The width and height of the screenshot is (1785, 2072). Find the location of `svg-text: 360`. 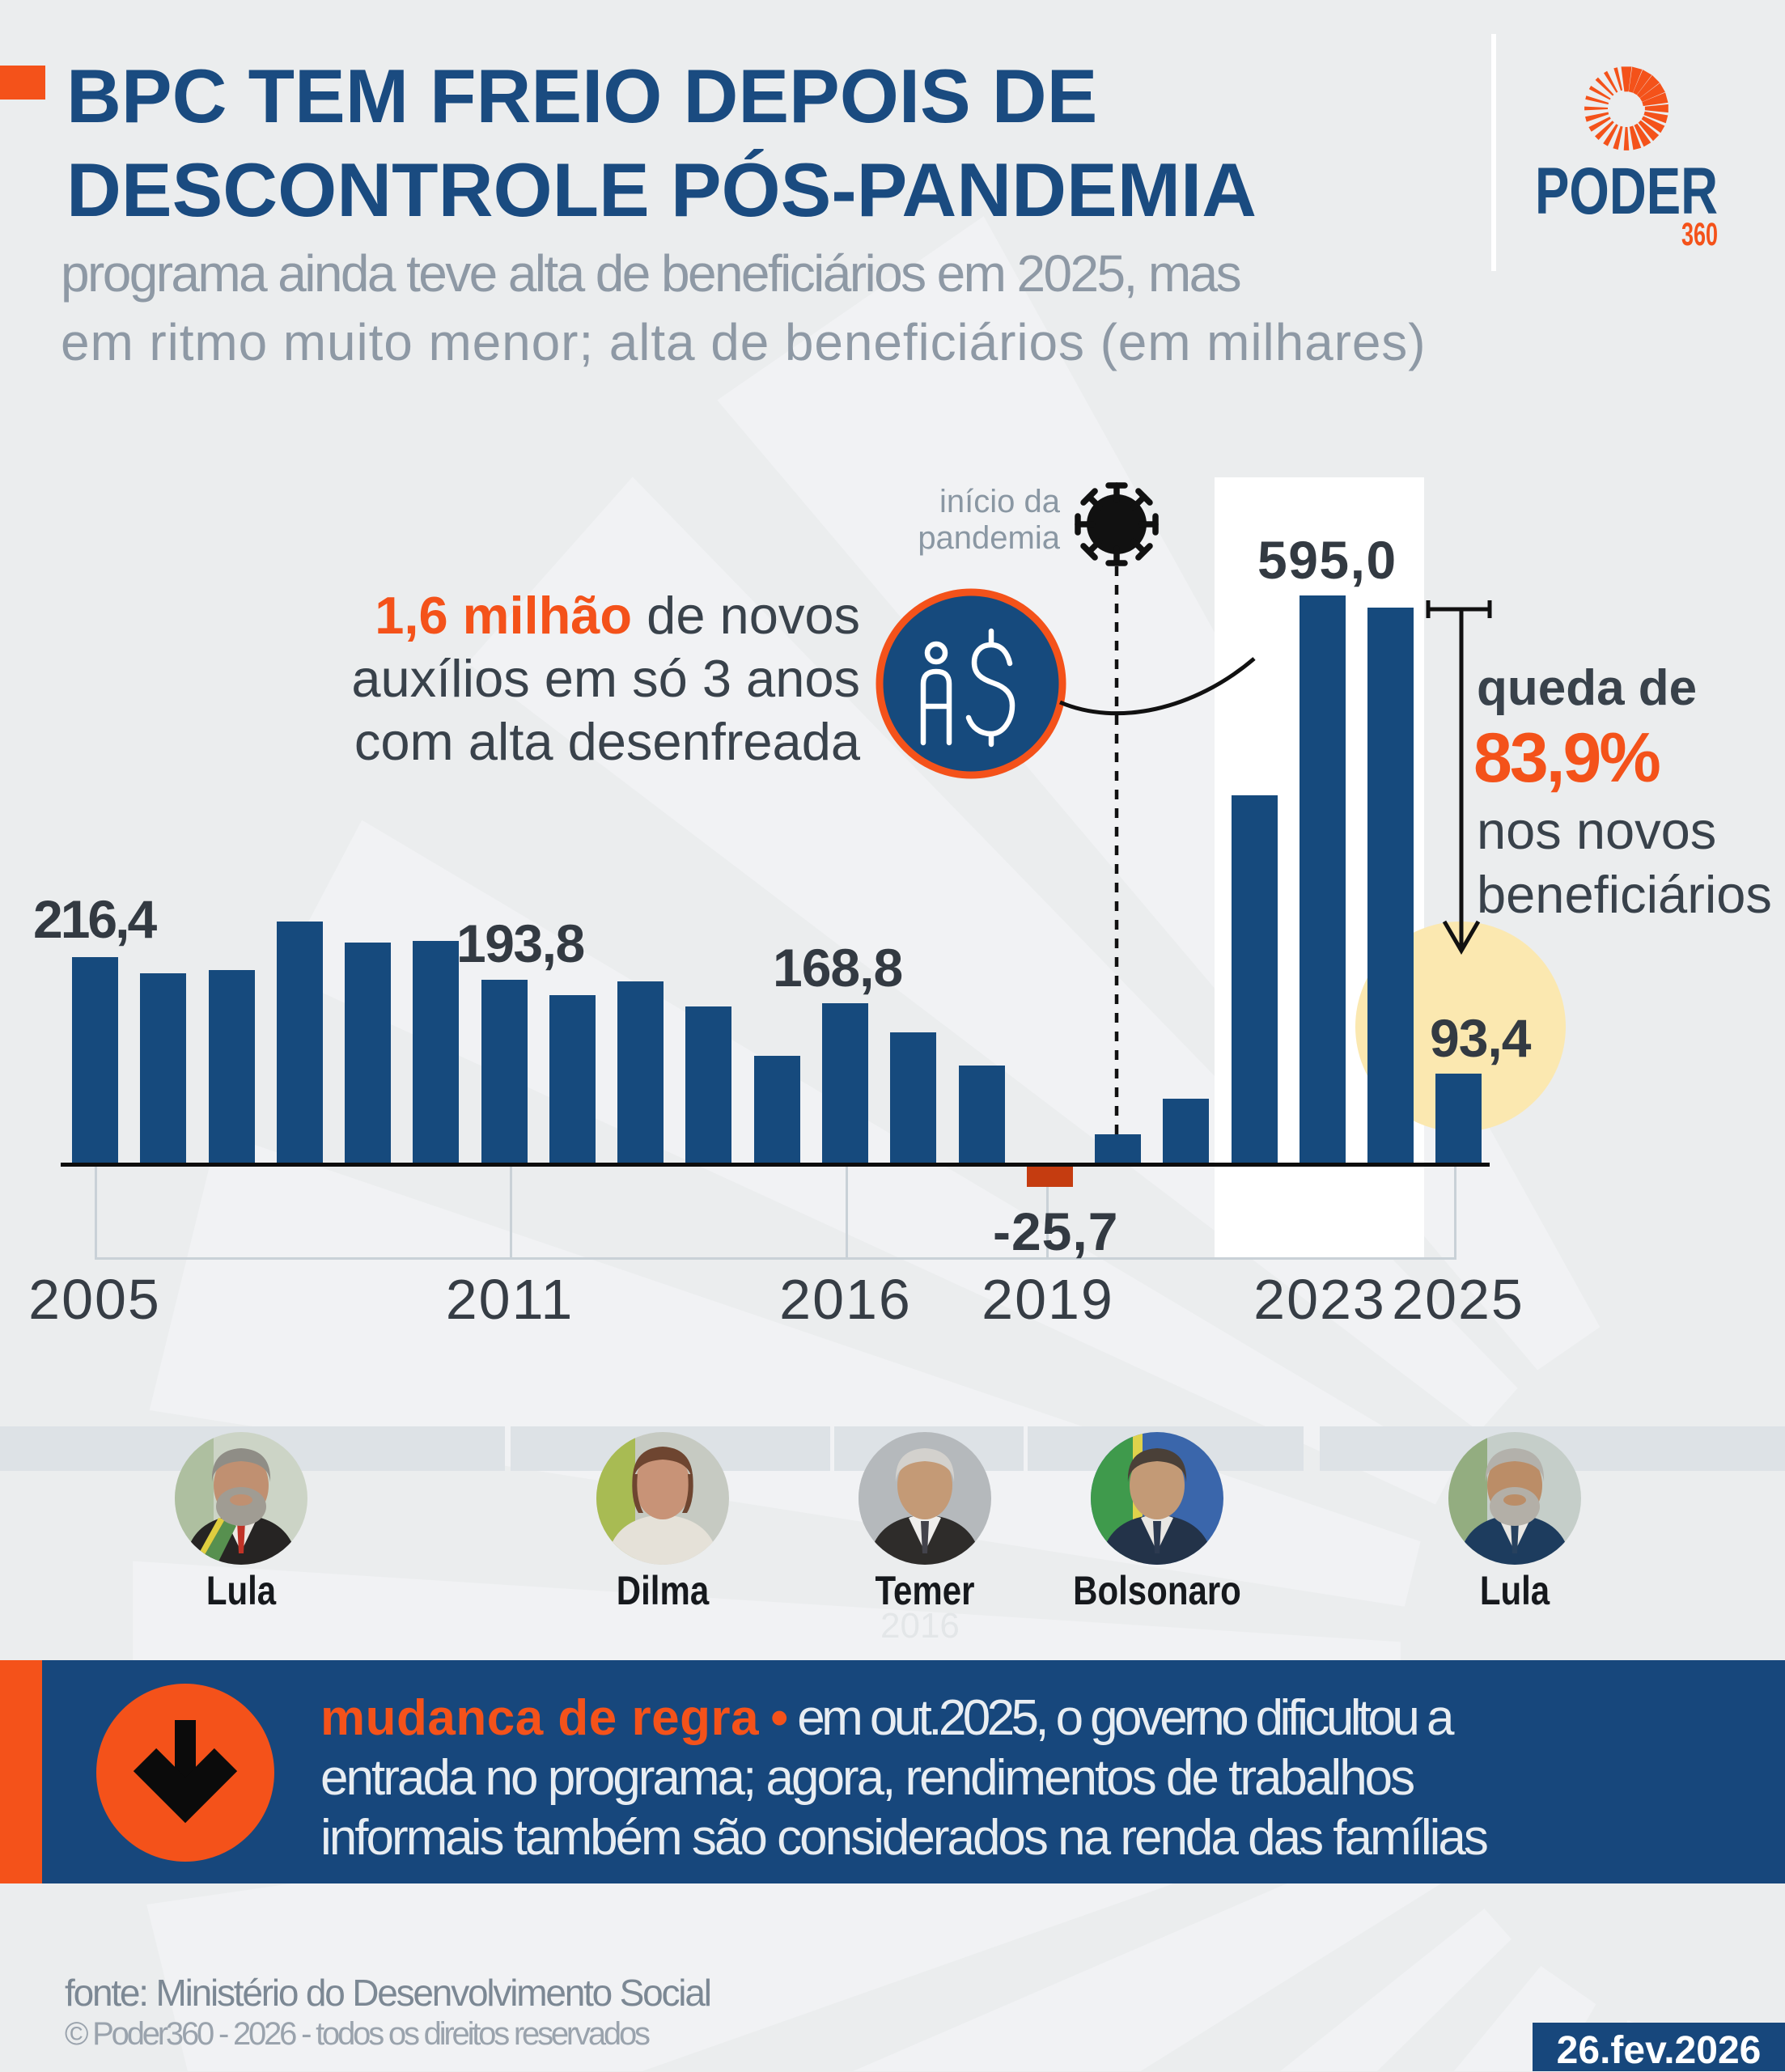

svg-text: 360 is located at coordinates (1700, 234).